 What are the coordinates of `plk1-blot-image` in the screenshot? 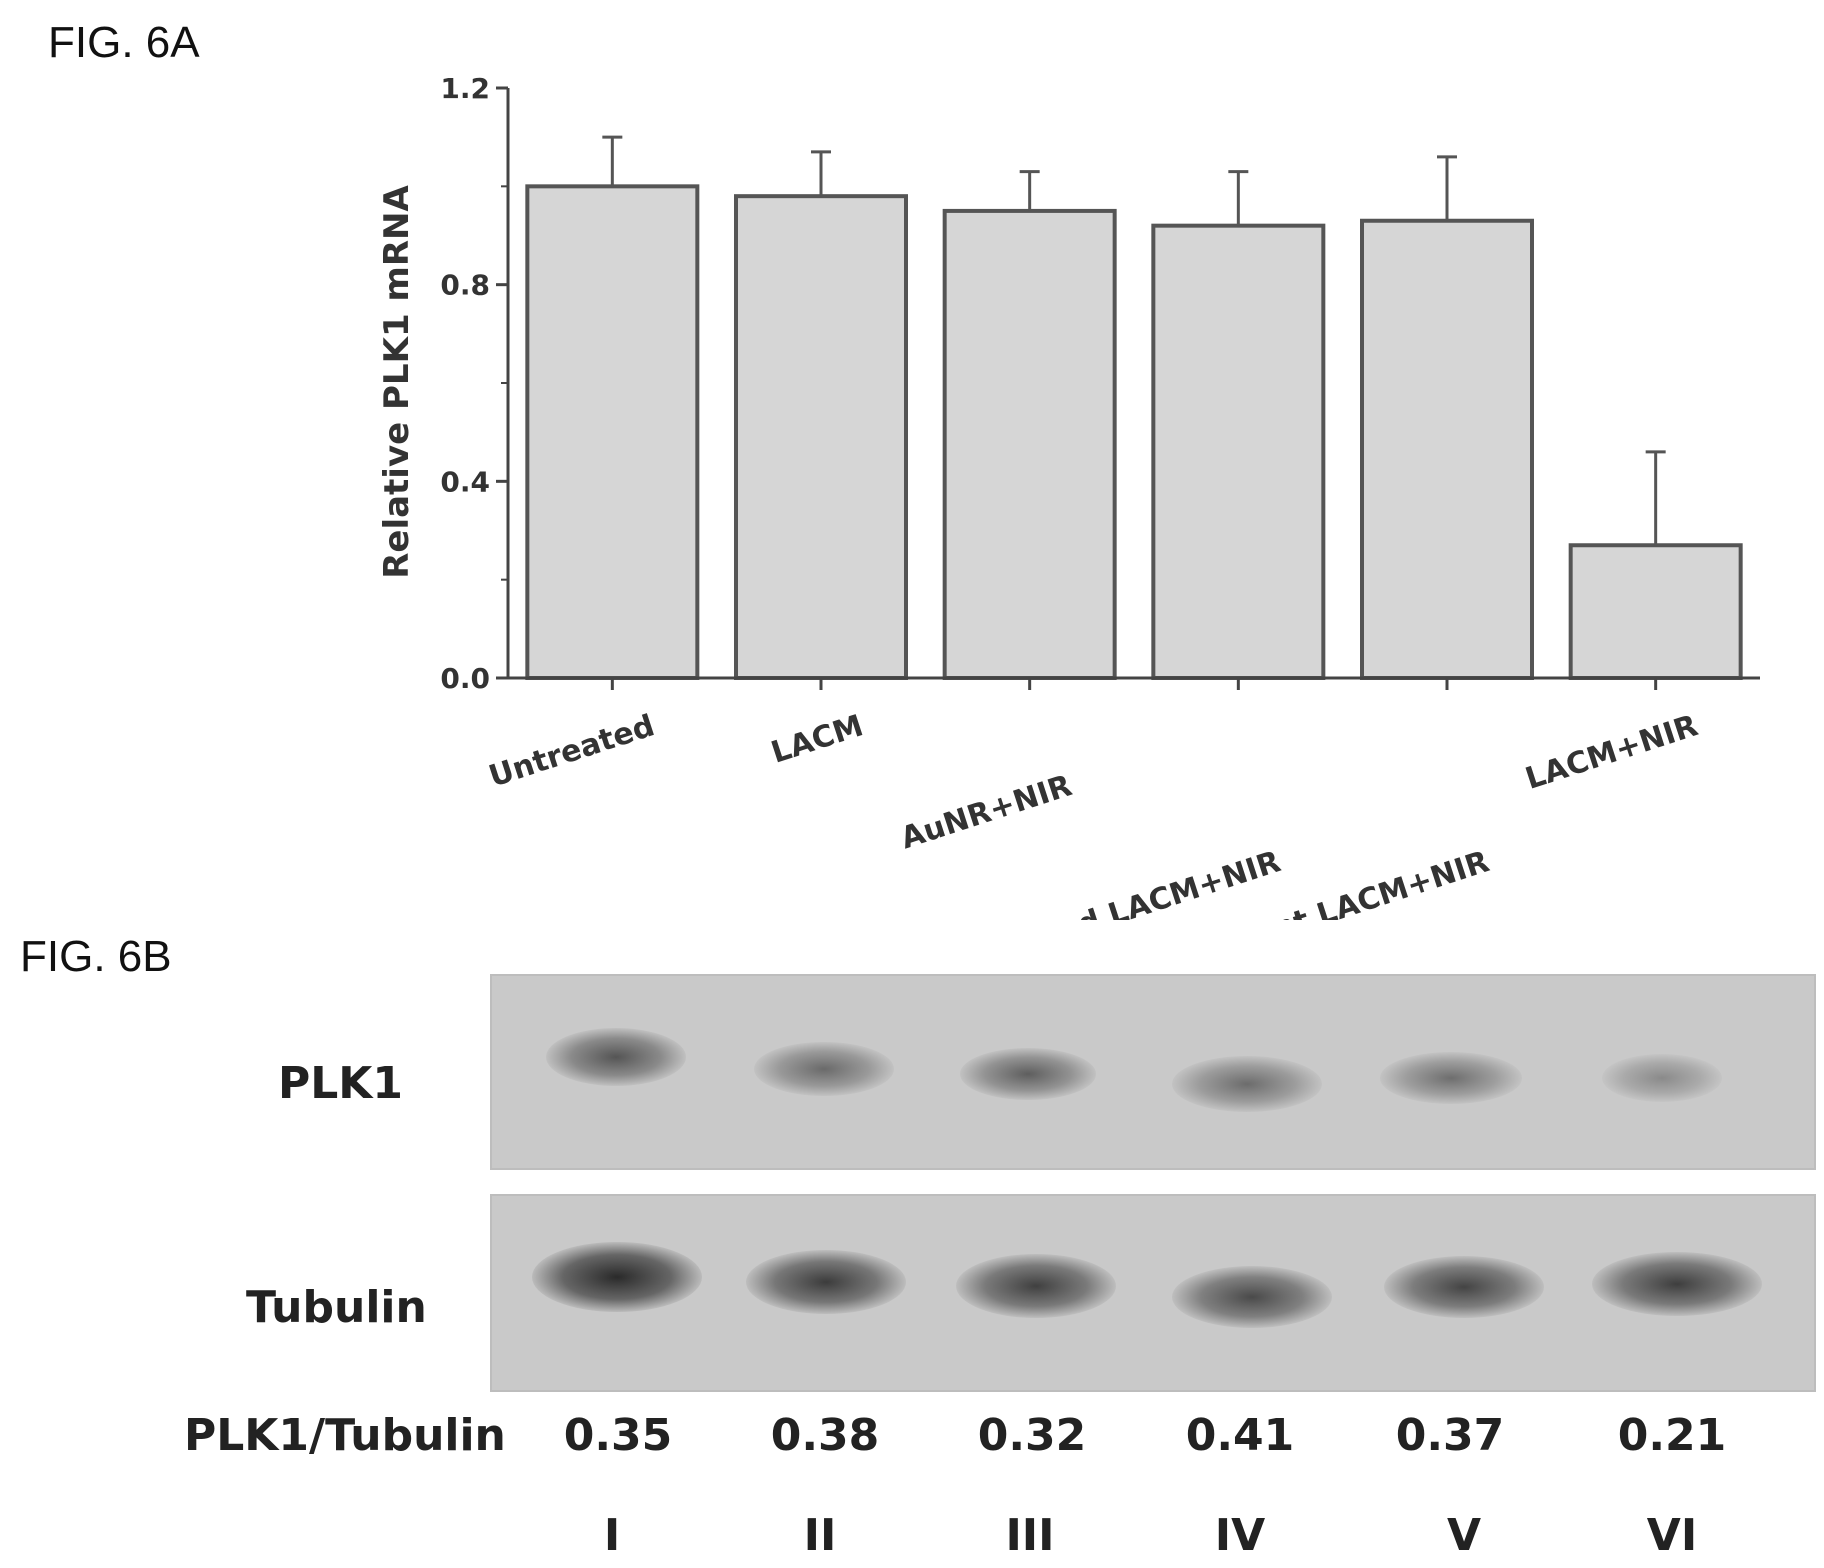 It's located at (1153, 1072).